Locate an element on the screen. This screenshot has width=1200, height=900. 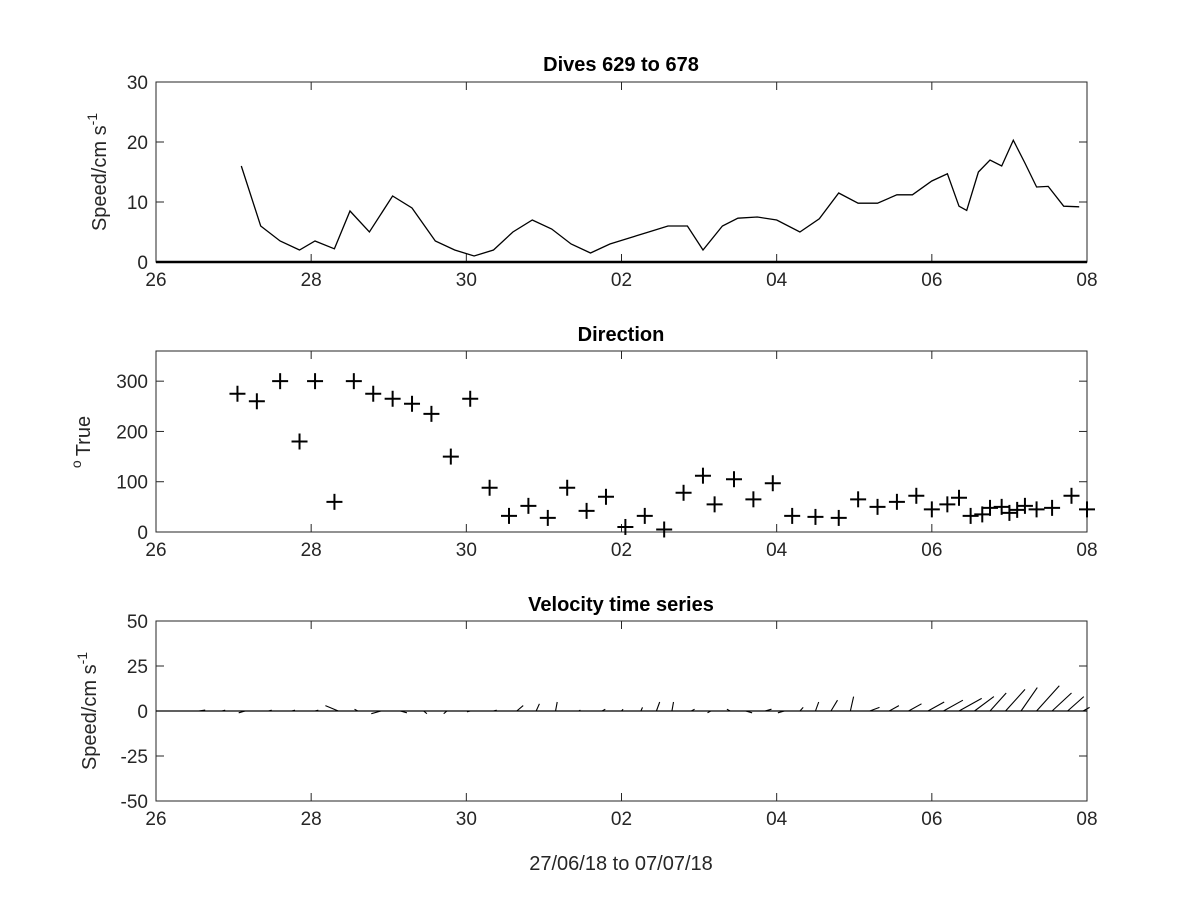
velocity-panel-title: Velocity time series is located at coordinates (621, 605).